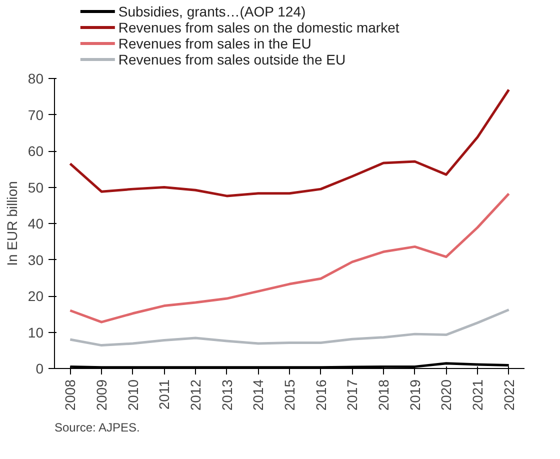 The height and width of the screenshot is (459, 560). Describe the element at coordinates (36, 114) in the screenshot. I see `y-tick-label: 70` at that location.